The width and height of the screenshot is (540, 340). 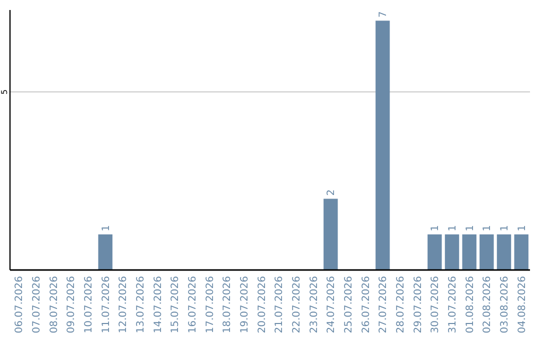 What do you see at coordinates (193, 305) in the screenshot?
I see `x-tick-label: 16.07.2026` at bounding box center [193, 305].